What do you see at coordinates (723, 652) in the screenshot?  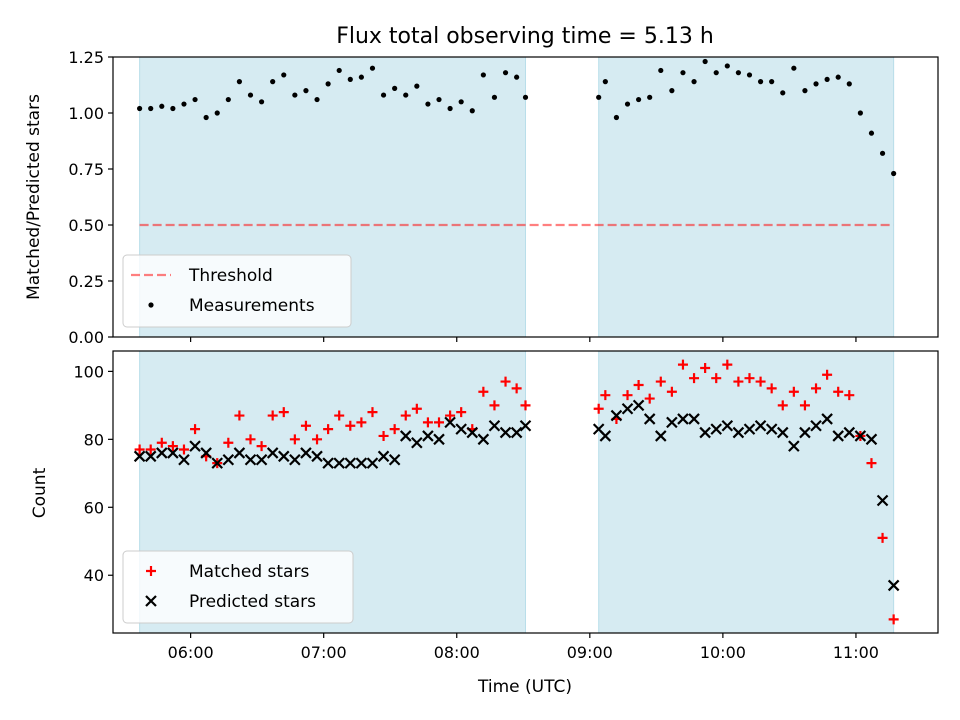 I see `x-tick-label: 10:00` at bounding box center [723, 652].